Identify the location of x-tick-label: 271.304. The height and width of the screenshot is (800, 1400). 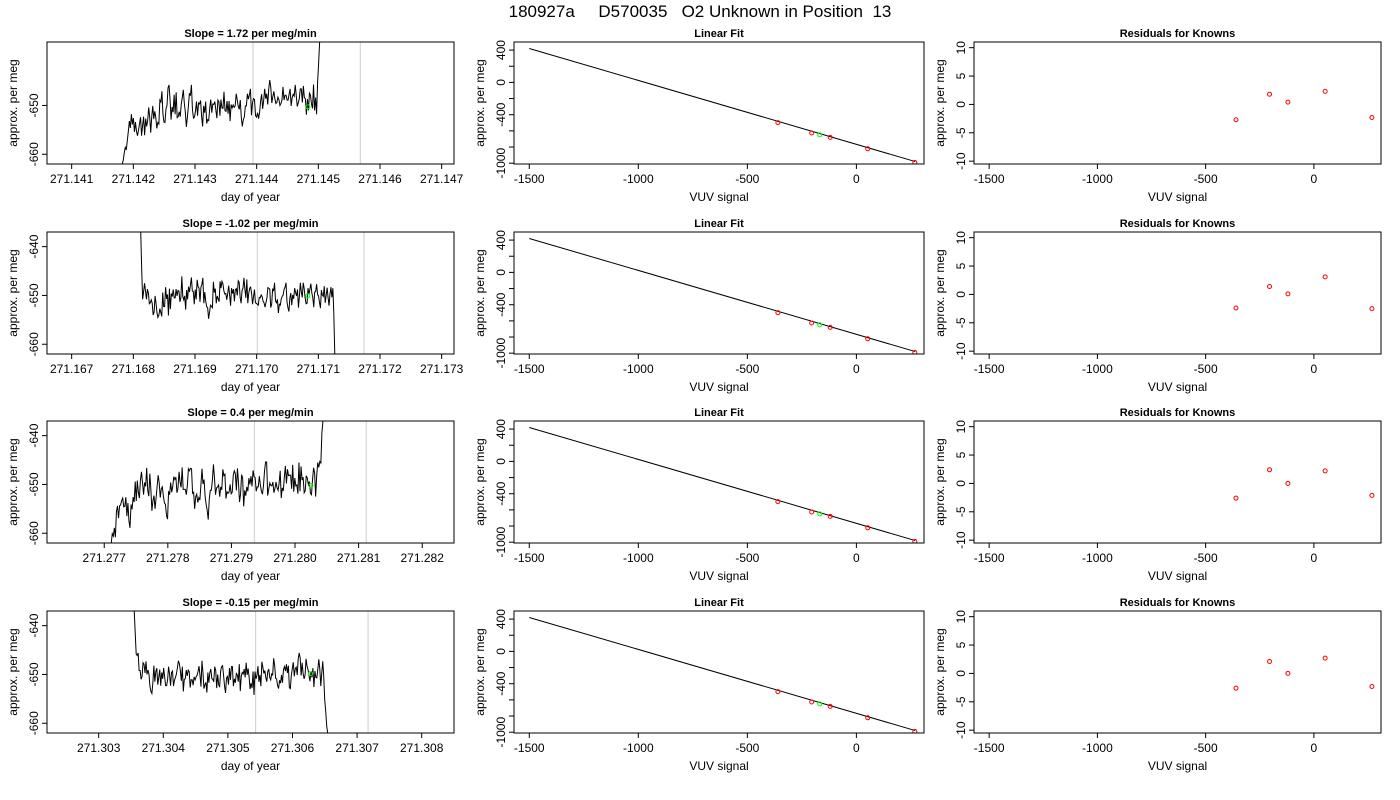
(164, 748).